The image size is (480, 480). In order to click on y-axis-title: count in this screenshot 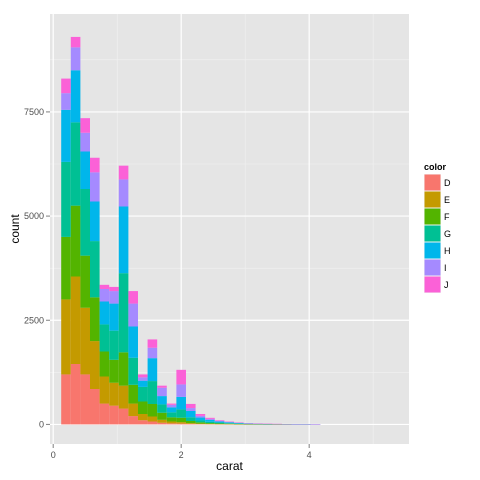, I will do `click(15, 229)`.